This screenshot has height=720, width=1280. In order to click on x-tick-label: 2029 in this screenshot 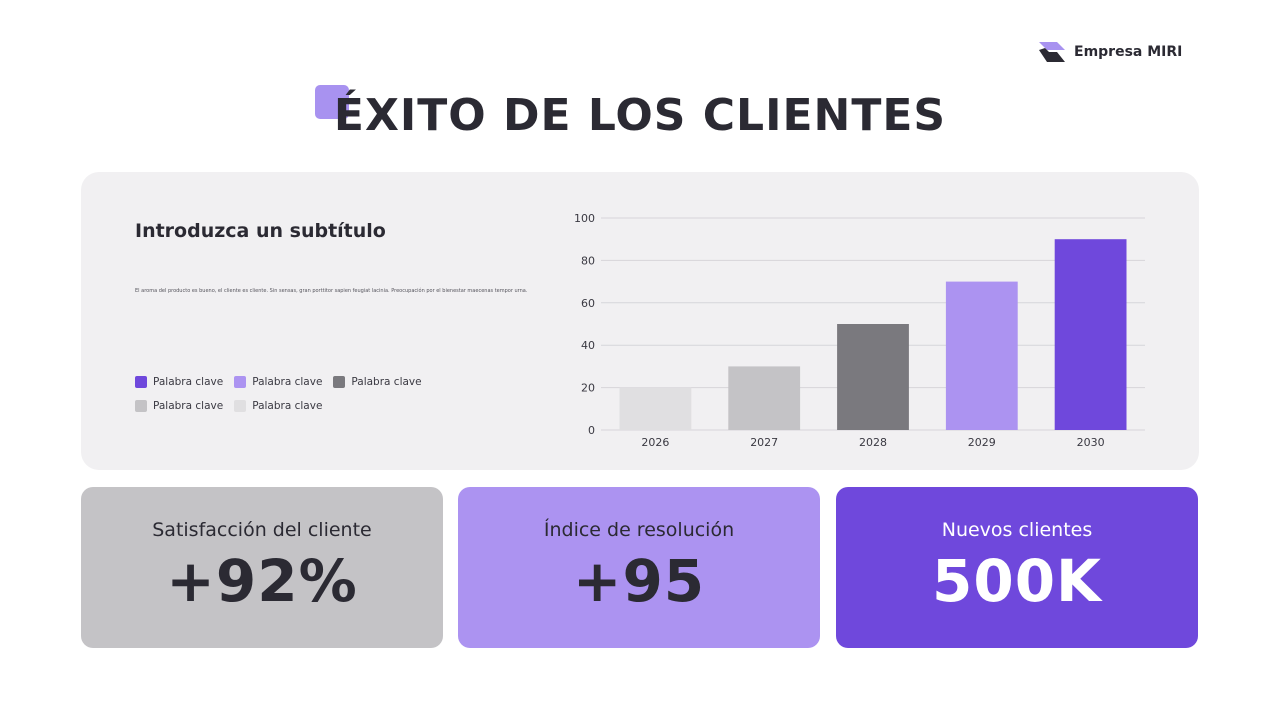, I will do `click(982, 442)`.